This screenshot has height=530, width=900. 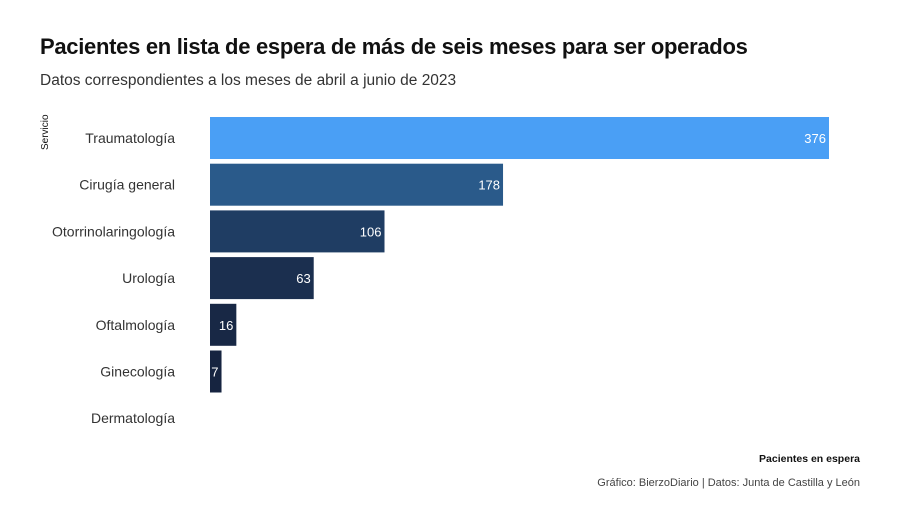 What do you see at coordinates (113, 231) in the screenshot?
I see `category-label: Otorrinolaringología` at bounding box center [113, 231].